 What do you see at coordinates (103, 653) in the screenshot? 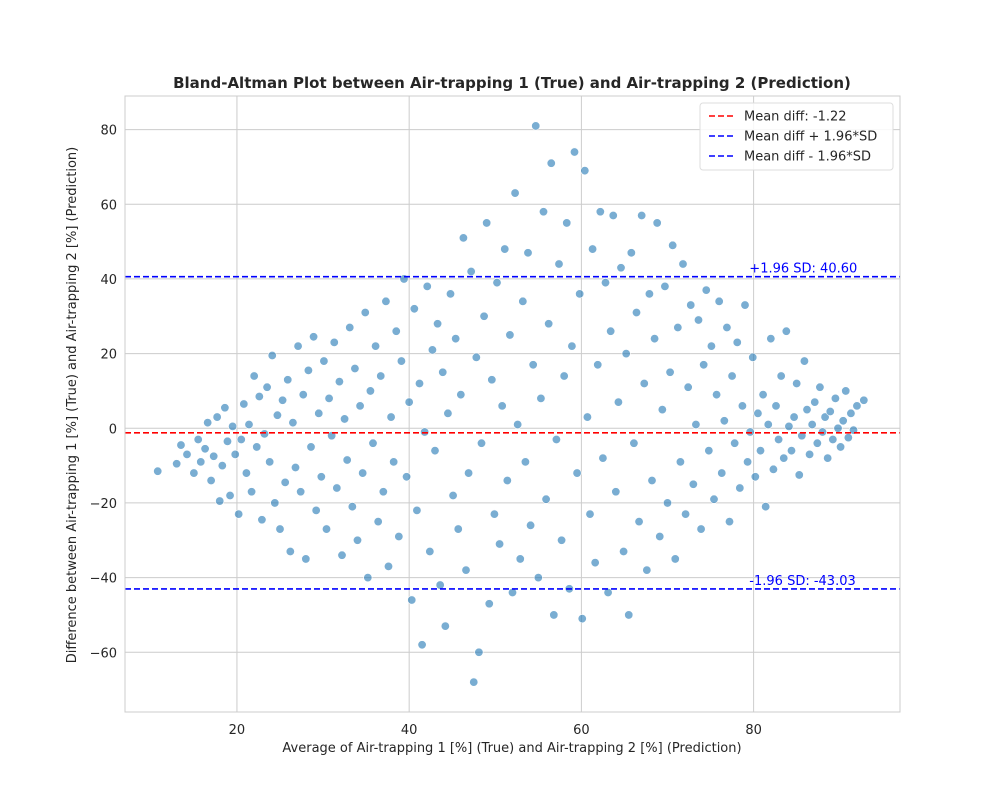
I see `y-tick-label: −60` at bounding box center [103, 653].